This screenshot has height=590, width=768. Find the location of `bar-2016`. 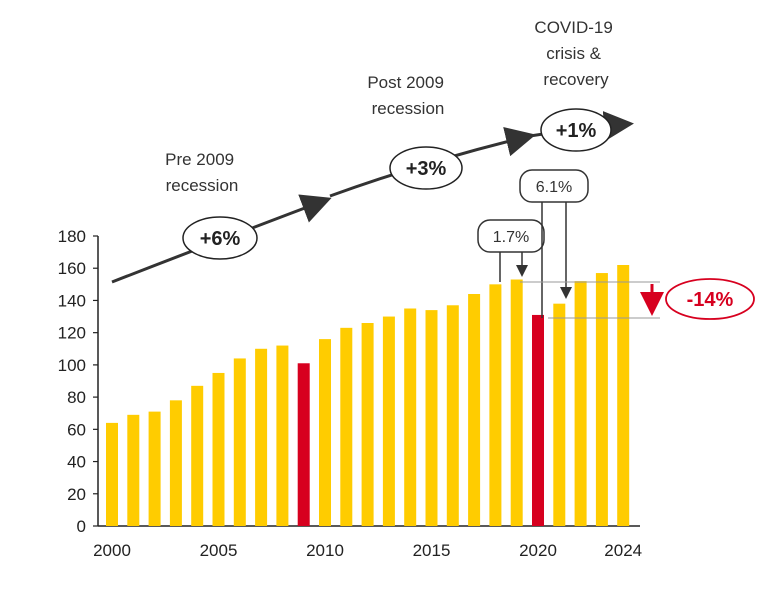

bar-2016 is located at coordinates (452, 415).